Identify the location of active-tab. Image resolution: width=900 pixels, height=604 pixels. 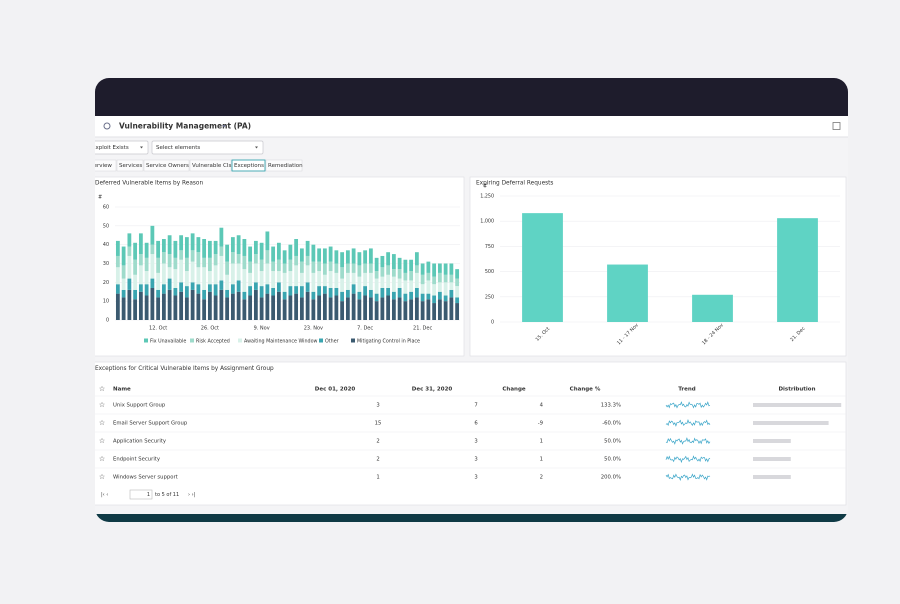
(248, 165).